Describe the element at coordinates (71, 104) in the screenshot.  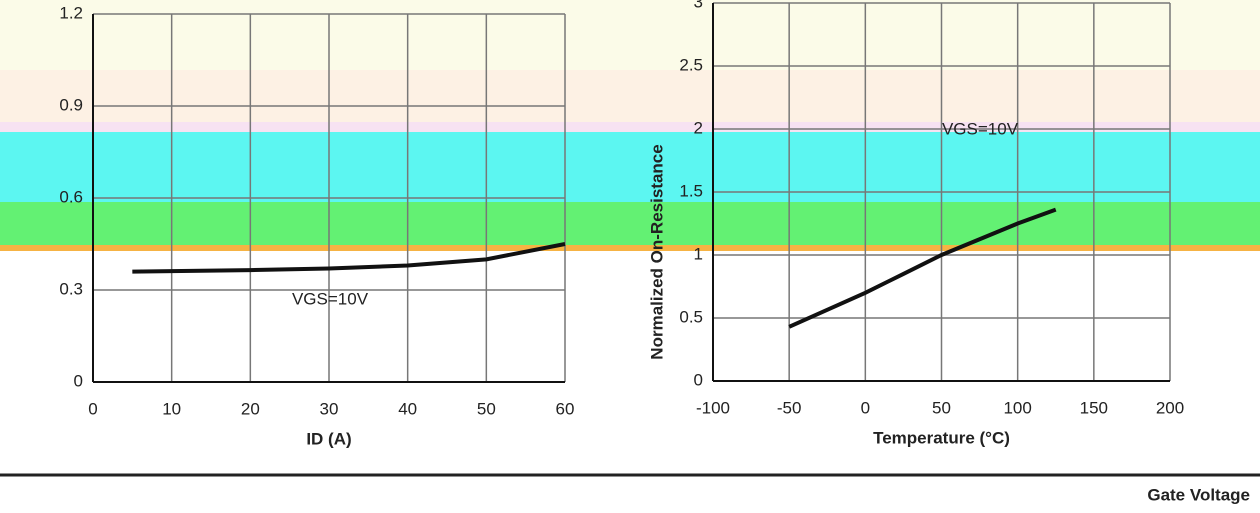
I see `y-tick-label: 0.9` at that location.